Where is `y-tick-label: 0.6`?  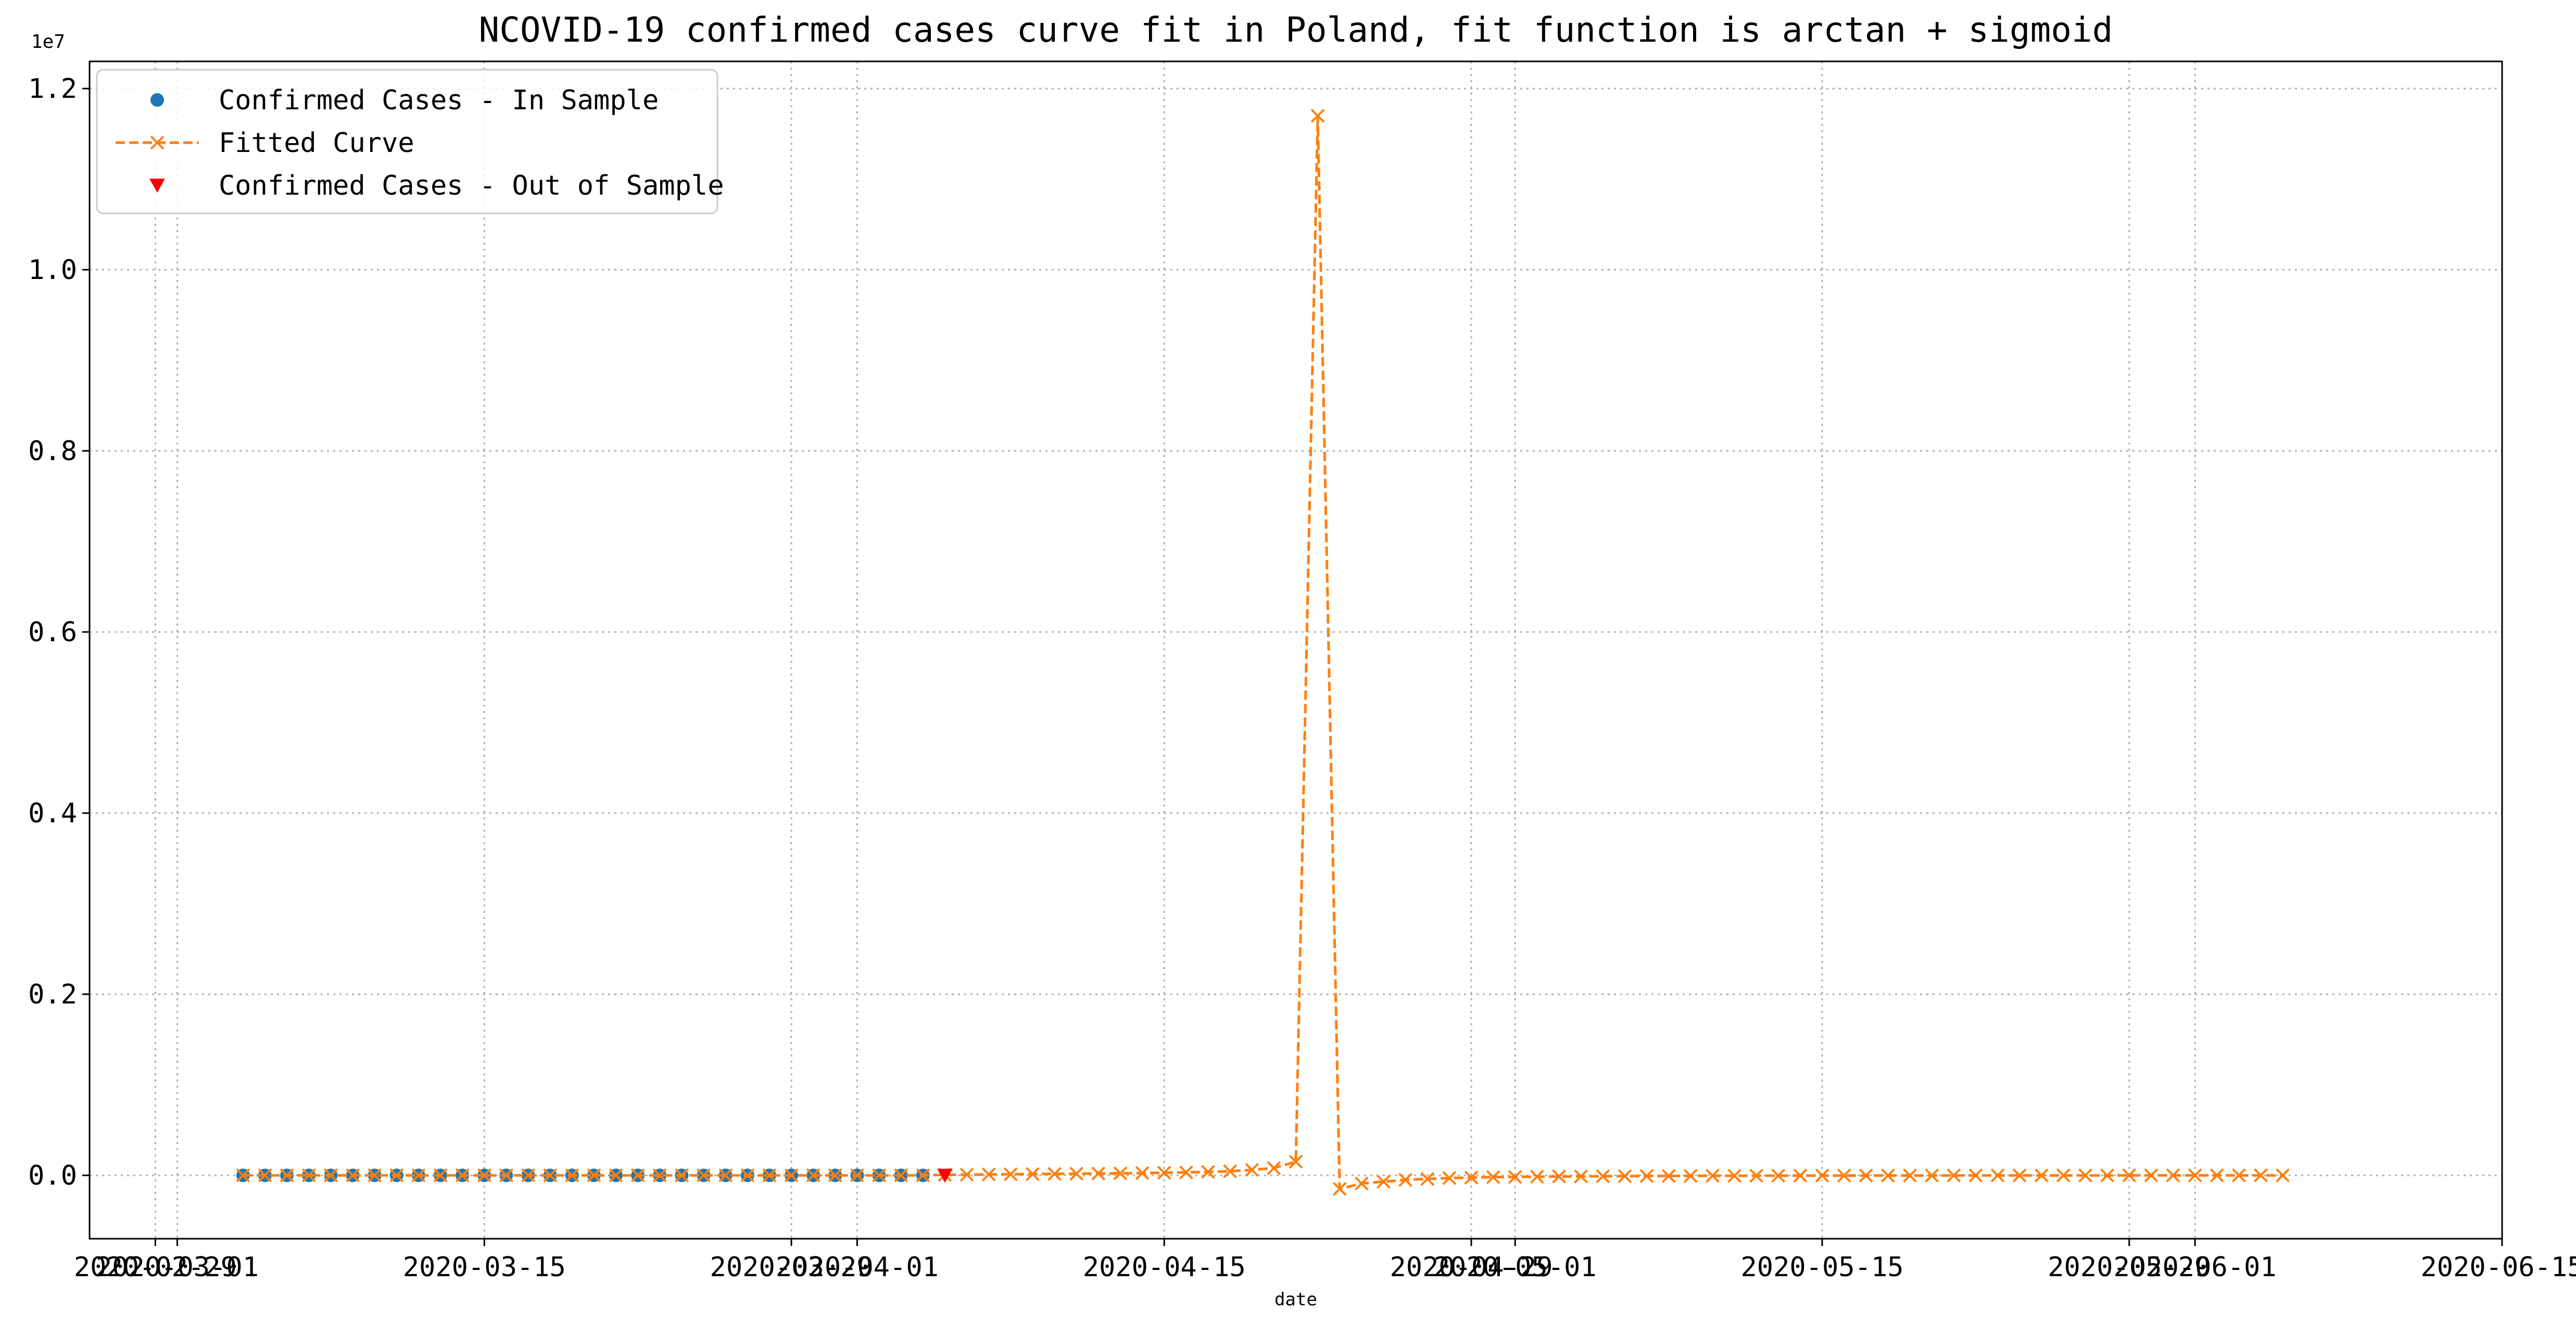 y-tick-label: 0.6 is located at coordinates (52, 632).